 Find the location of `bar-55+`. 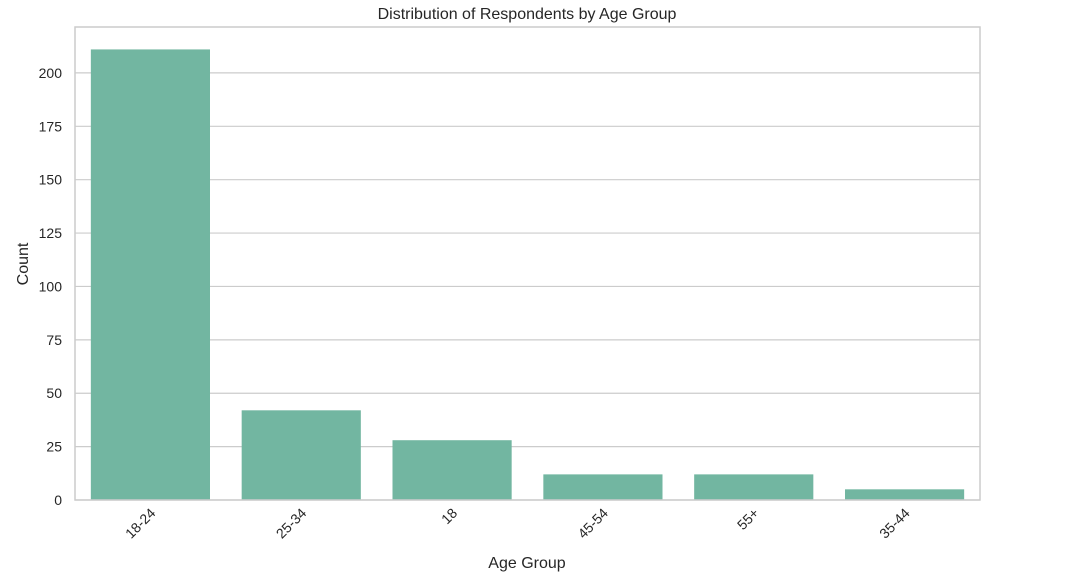

bar-55+ is located at coordinates (754, 487).